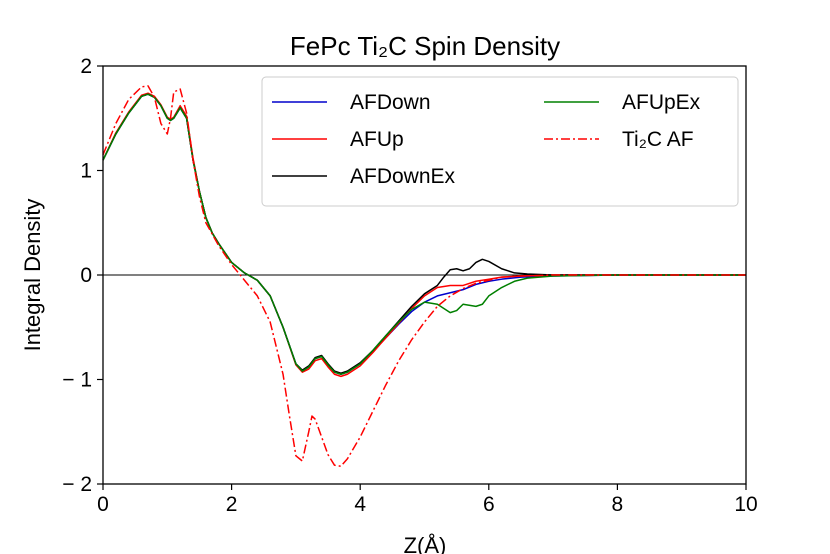 The image size is (830, 554). Describe the element at coordinates (86, 66) in the screenshot. I see `y-tick-label: 2` at that location.